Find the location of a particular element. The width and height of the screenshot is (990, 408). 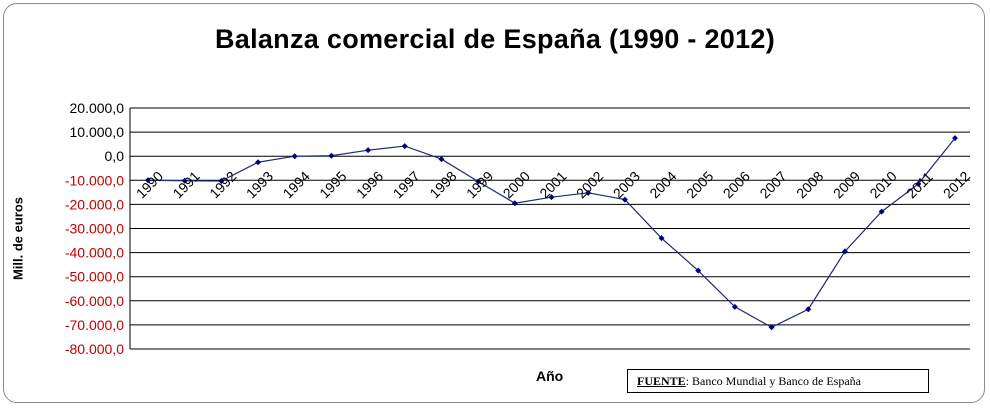

y-tick-label: -30.000,0 is located at coordinates (94, 229).